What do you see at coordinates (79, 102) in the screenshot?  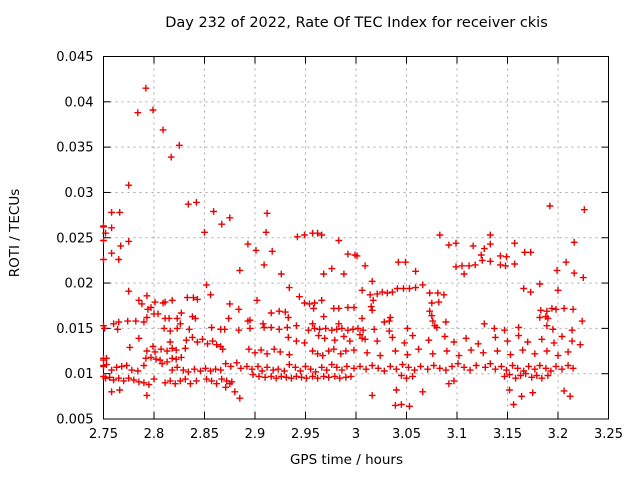 I see `y-tick-label: 0.04` at bounding box center [79, 102].